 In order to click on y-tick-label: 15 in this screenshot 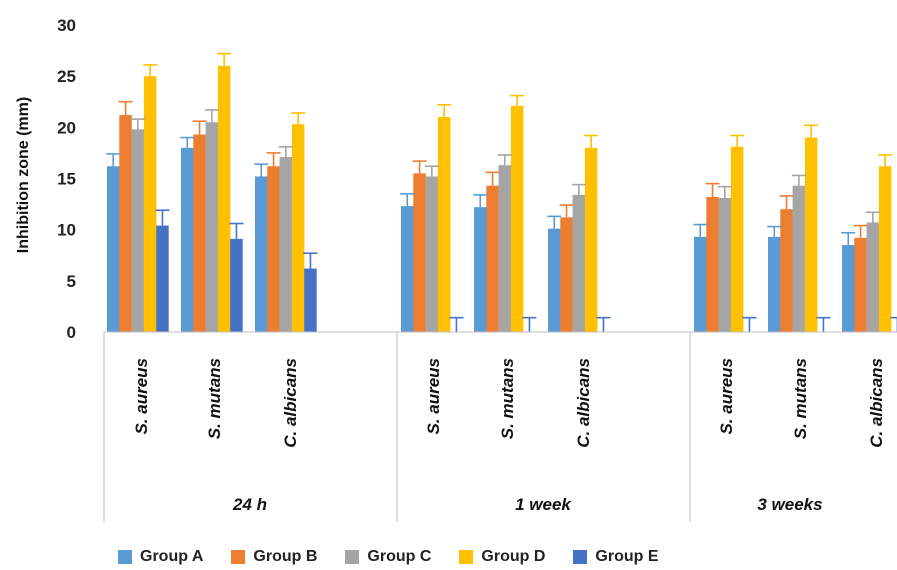, I will do `click(66, 179)`.